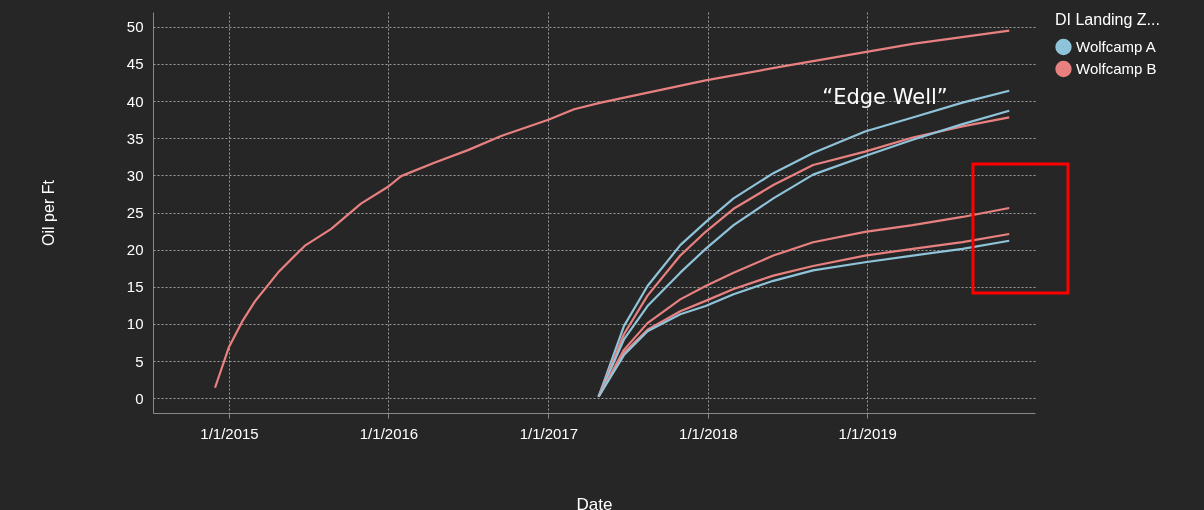 The height and width of the screenshot is (510, 1204). What do you see at coordinates (549, 433) in the screenshot?
I see `x-tick-label: 1/1/2017` at bounding box center [549, 433].